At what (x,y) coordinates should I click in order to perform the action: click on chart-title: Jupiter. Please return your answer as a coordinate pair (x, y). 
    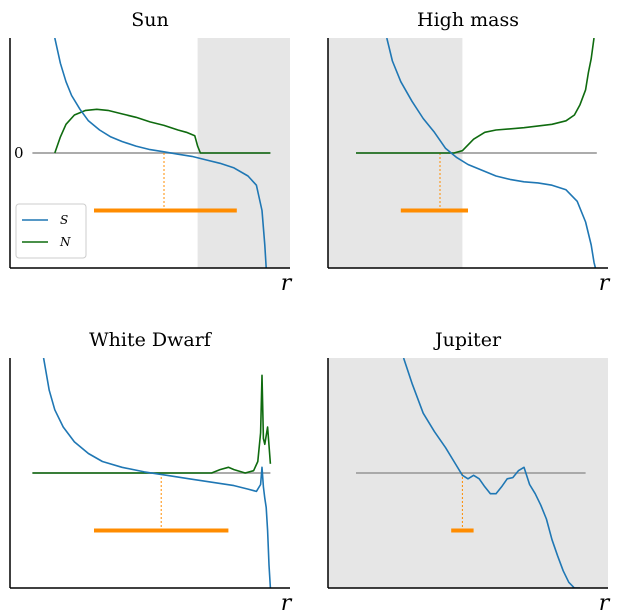
    Looking at the image, I should click on (467, 340).